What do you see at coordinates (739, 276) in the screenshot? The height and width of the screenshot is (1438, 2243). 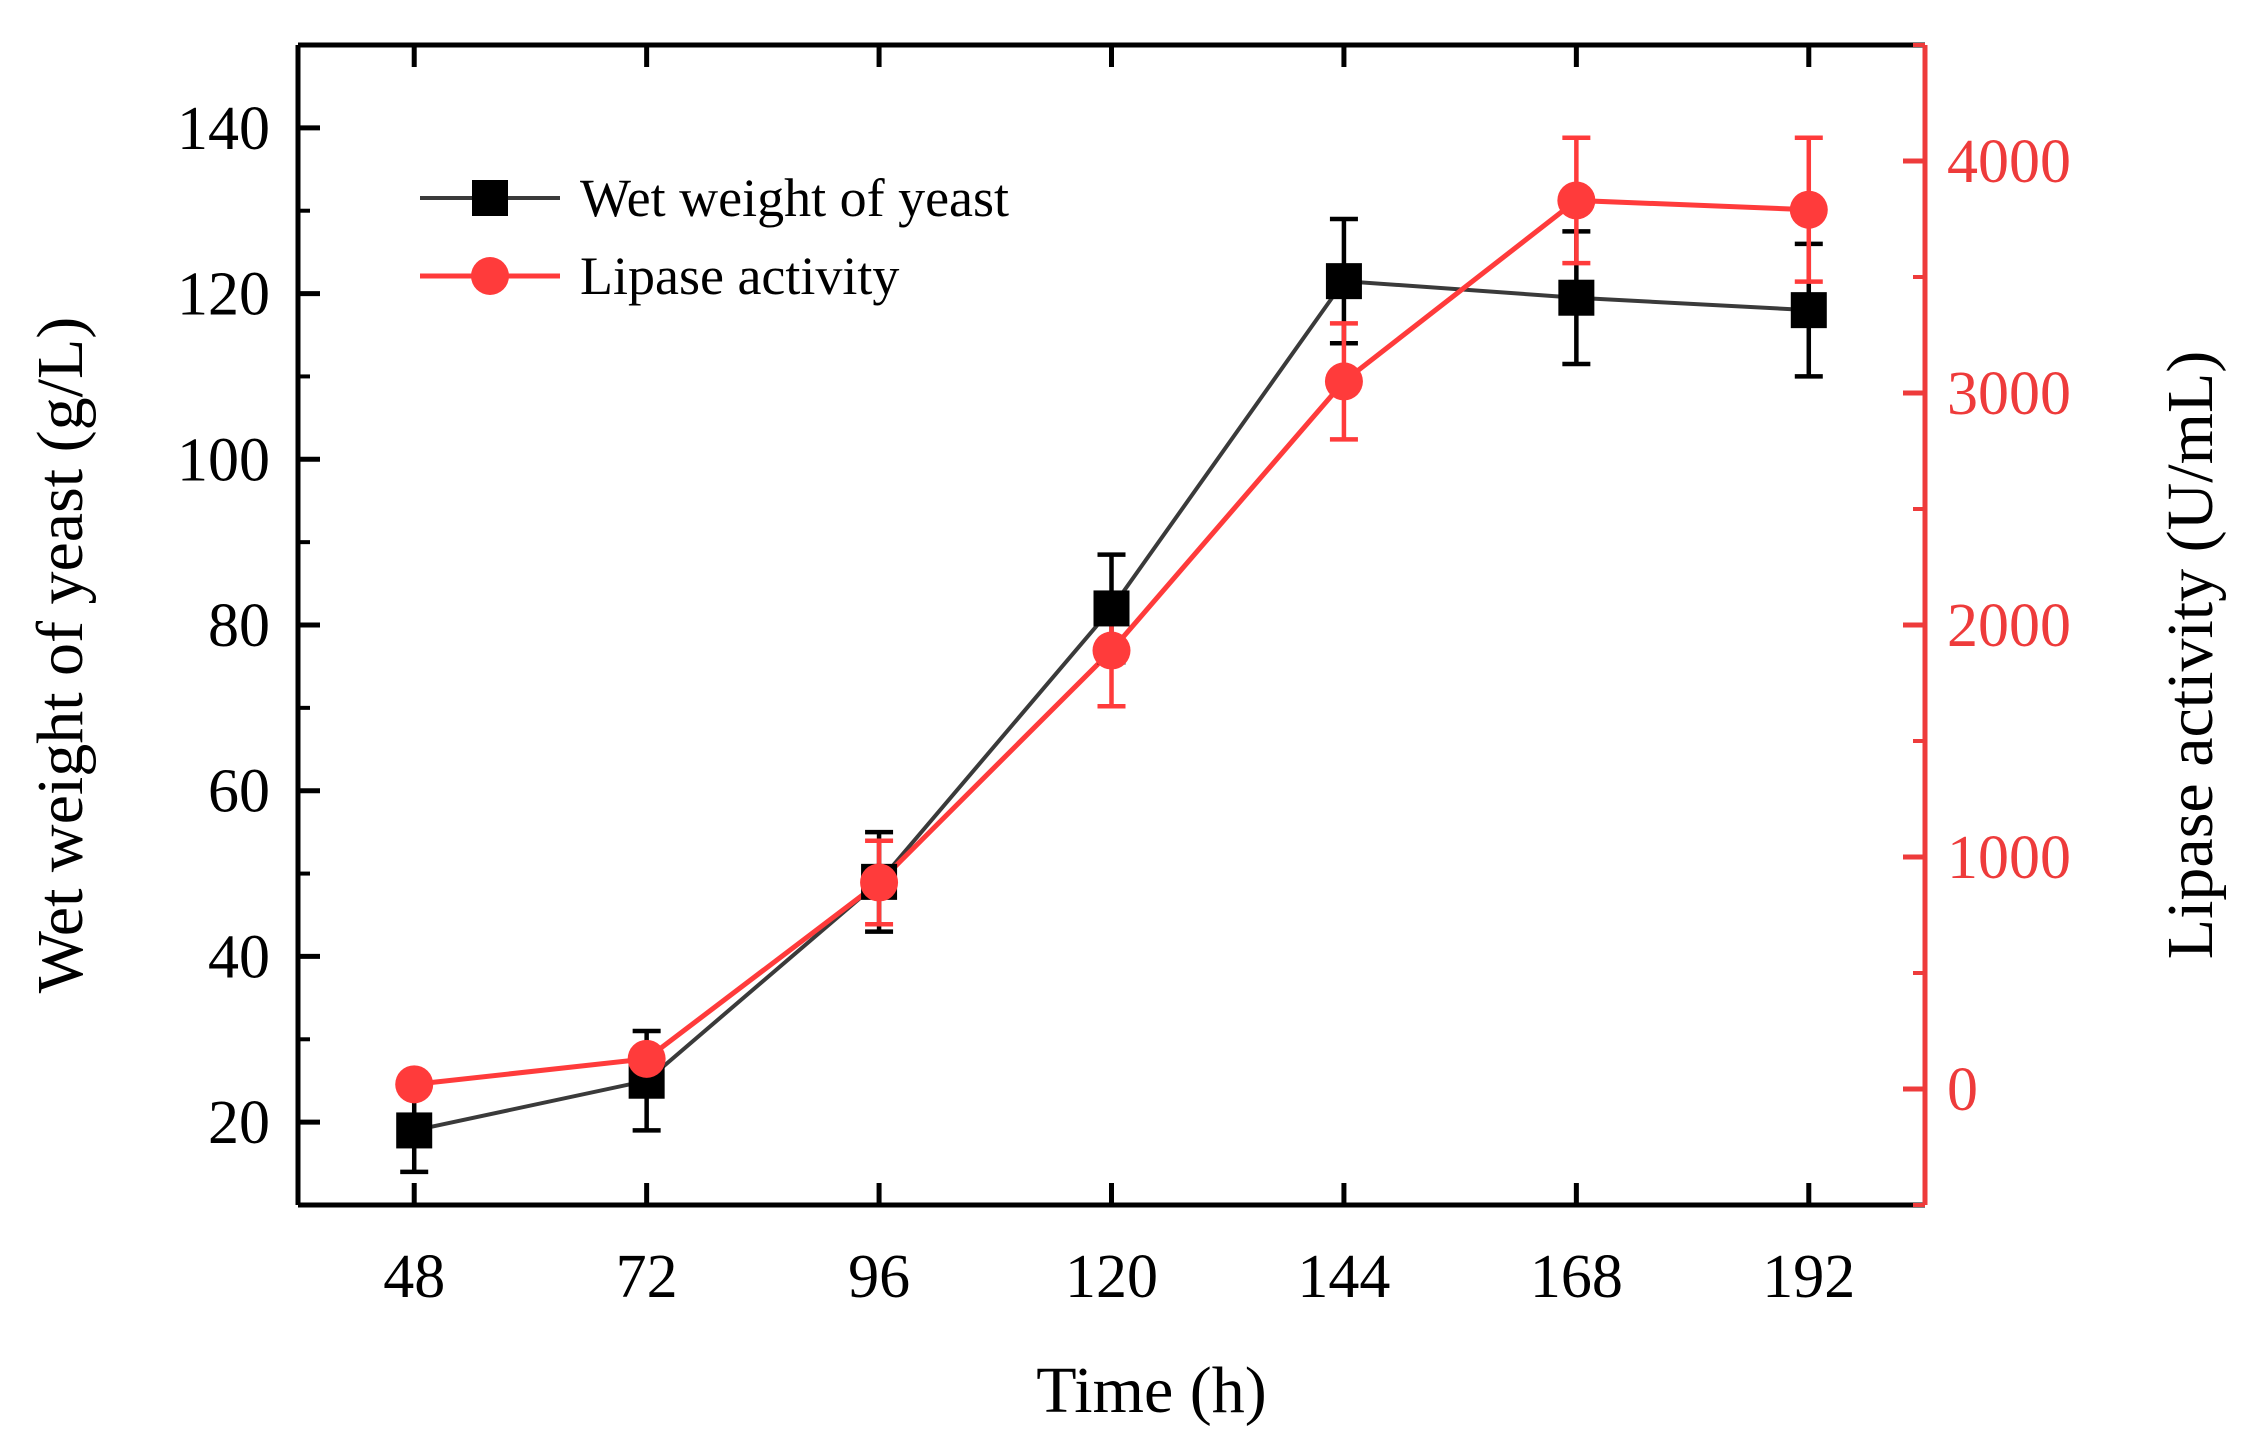 I see `legend-label-2: Lipase activity` at bounding box center [739, 276].